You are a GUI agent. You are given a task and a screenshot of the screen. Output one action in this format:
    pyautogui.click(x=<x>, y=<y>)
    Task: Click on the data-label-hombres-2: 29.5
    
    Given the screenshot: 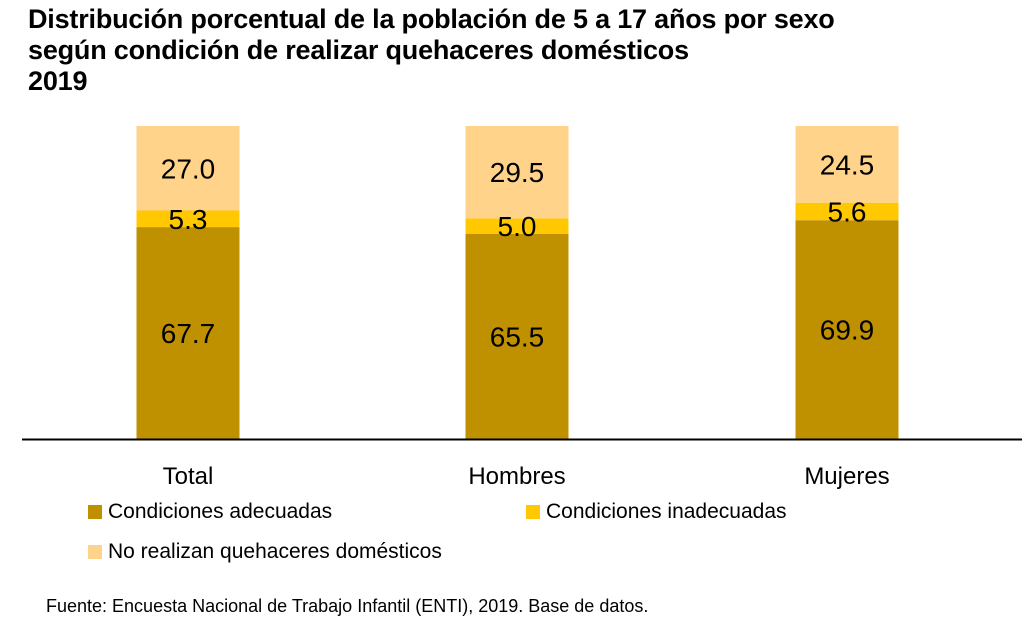 What is the action you would take?
    pyautogui.click(x=517, y=172)
    